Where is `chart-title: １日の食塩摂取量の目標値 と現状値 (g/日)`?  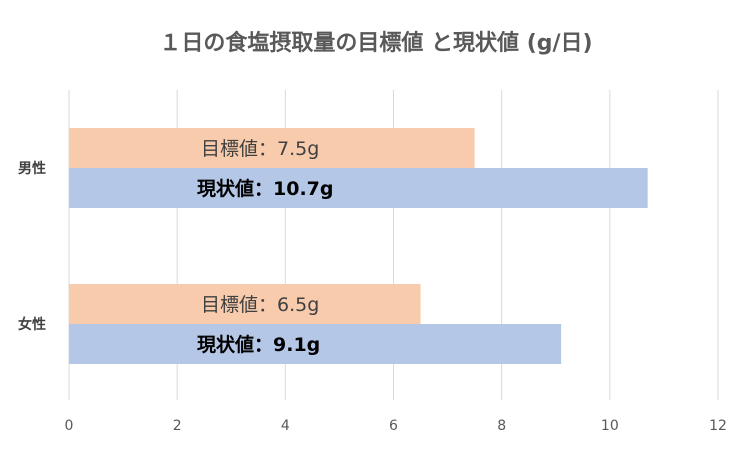
chart-title: １日の食塩摂取量の目標値 と現状値 (g/日) is located at coordinates (375, 43).